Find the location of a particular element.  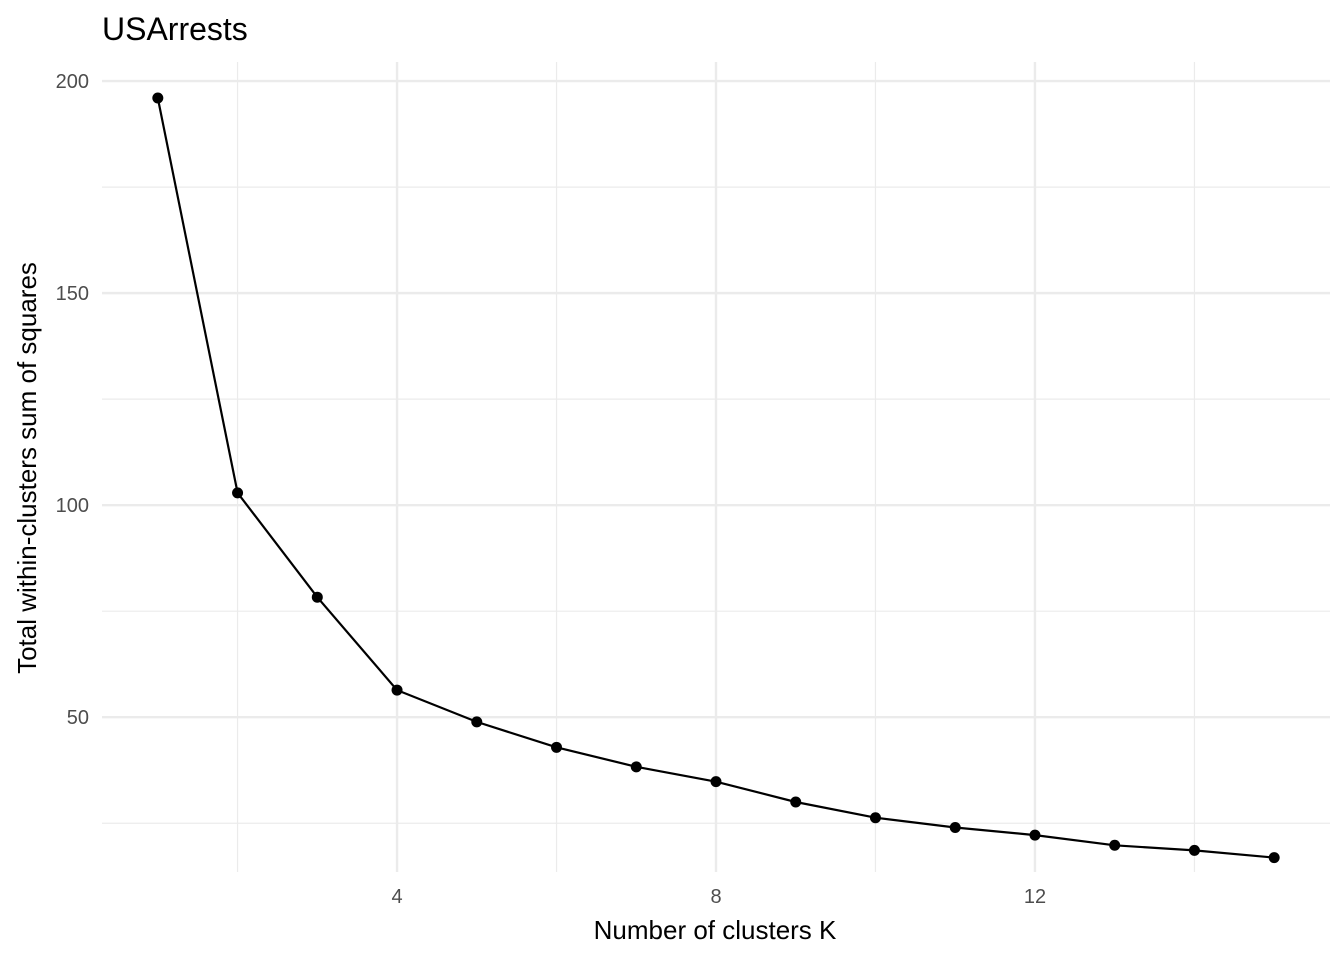

x-tick-label: 4 is located at coordinates (396, 897).